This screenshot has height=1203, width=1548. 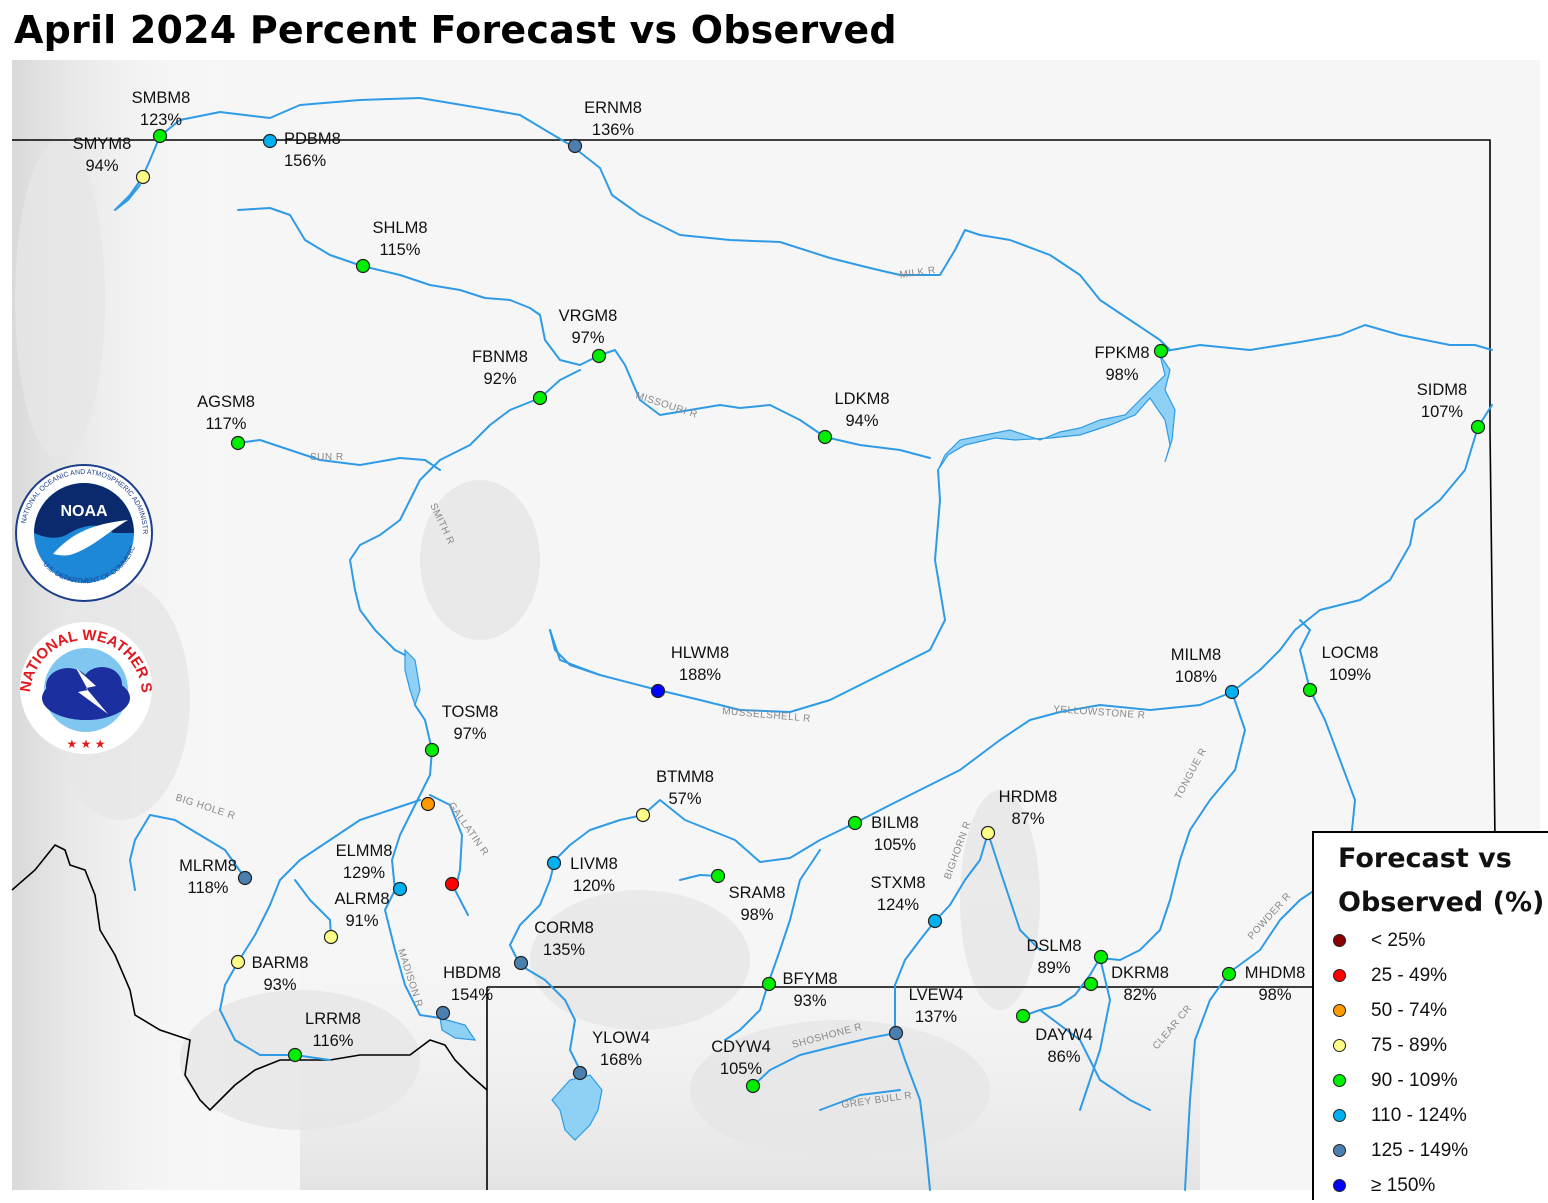 I want to click on gauge-point-hrdm8, so click(x=988, y=833).